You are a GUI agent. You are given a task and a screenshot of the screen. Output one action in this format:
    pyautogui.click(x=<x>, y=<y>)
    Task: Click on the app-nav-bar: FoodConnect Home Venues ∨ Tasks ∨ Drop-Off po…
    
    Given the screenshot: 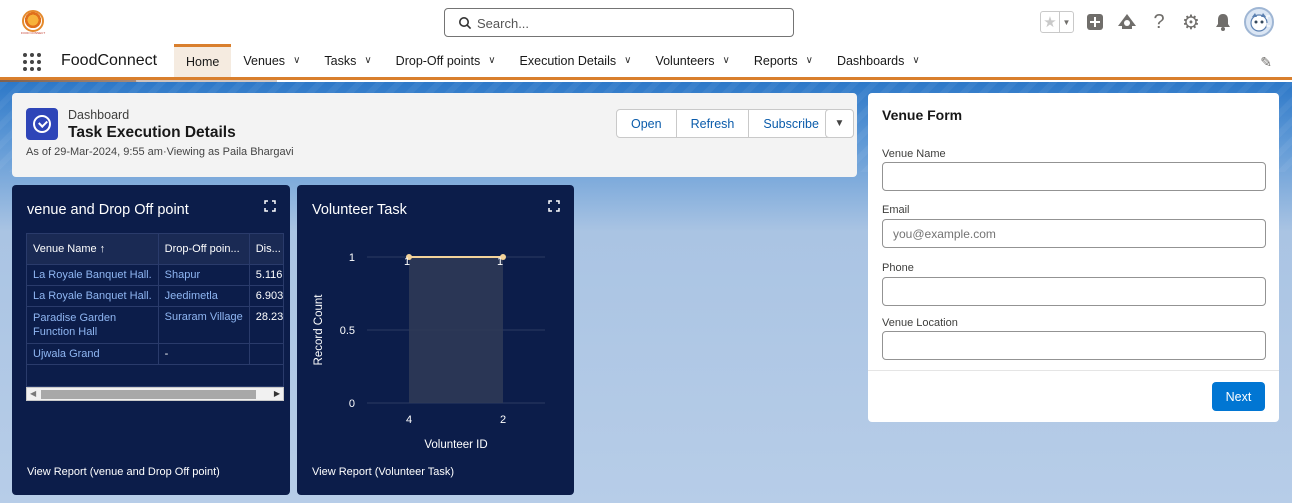 What is the action you would take?
    pyautogui.click(x=646, y=62)
    